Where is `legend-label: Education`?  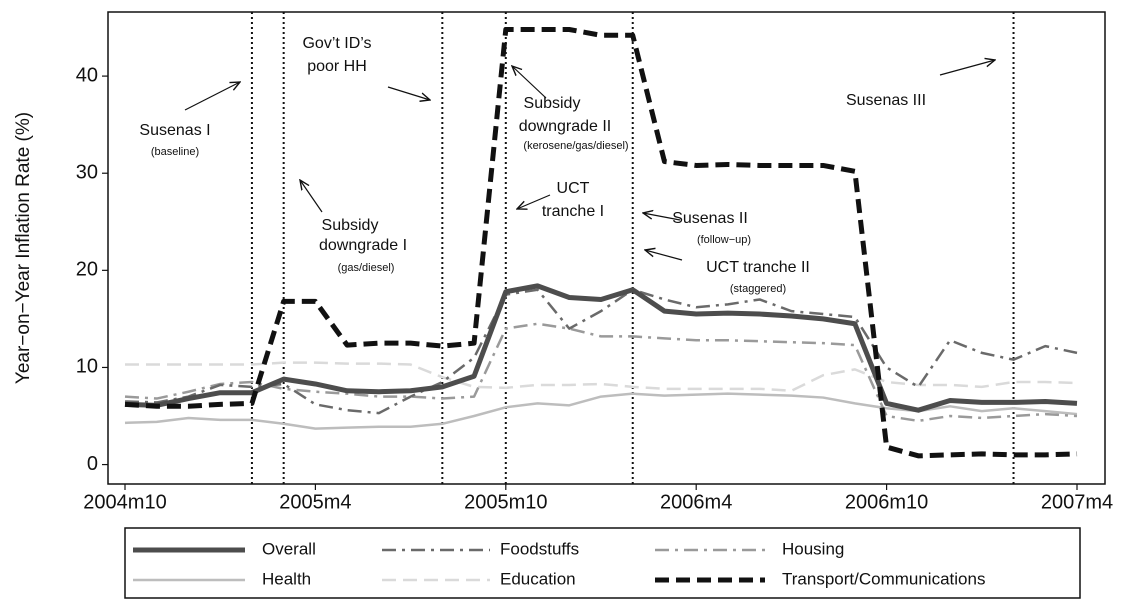 legend-label: Education is located at coordinates (538, 578).